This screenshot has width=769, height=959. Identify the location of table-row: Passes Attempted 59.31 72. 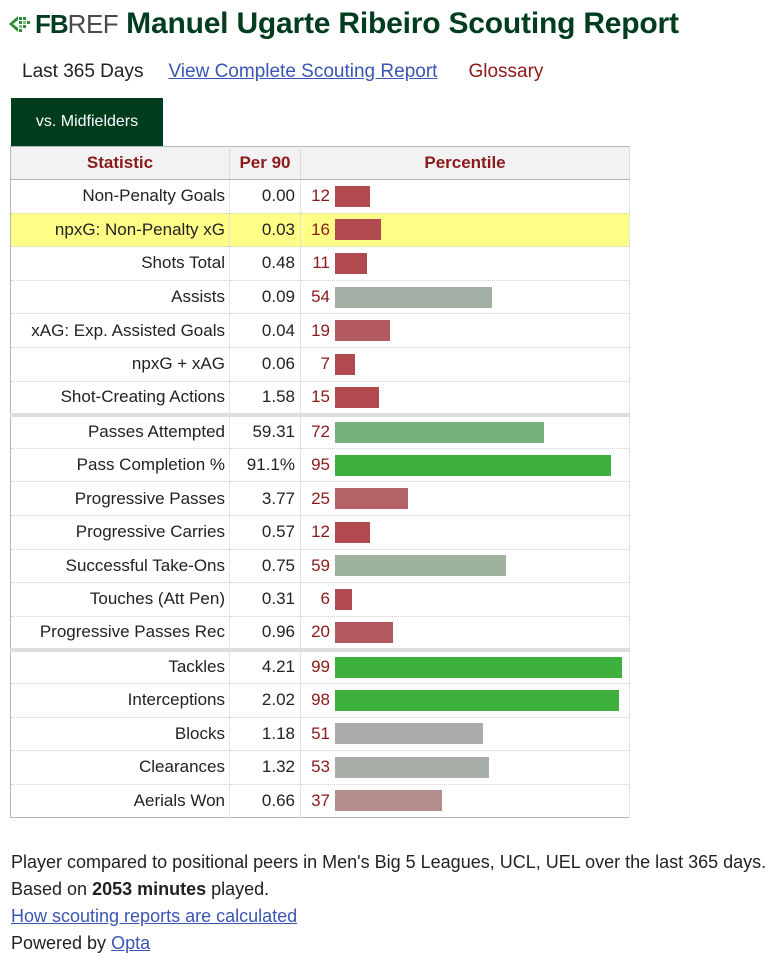
(320, 430).